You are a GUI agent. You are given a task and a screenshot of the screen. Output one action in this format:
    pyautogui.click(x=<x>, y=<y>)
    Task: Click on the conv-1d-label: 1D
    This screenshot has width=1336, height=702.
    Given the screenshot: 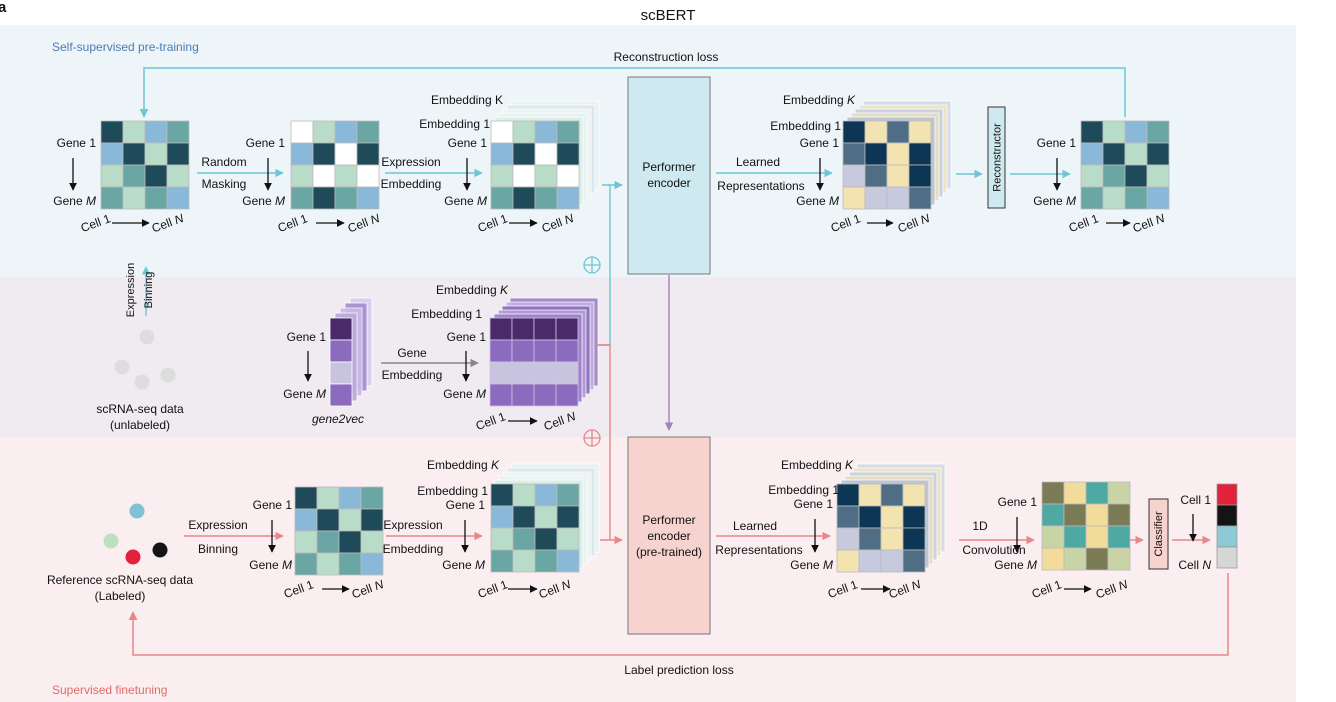 What is the action you would take?
    pyautogui.click(x=980, y=526)
    